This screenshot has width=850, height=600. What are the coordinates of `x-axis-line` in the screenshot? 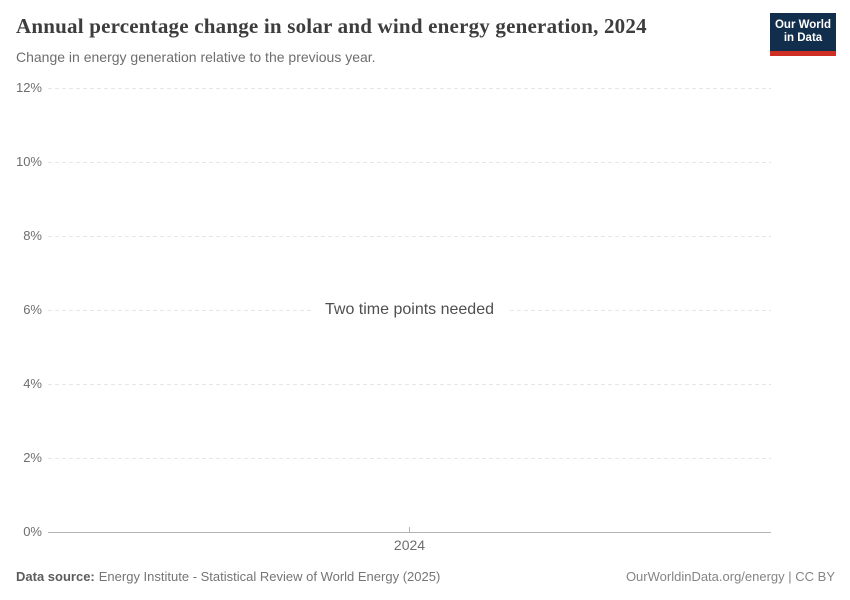 It's located at (409, 532).